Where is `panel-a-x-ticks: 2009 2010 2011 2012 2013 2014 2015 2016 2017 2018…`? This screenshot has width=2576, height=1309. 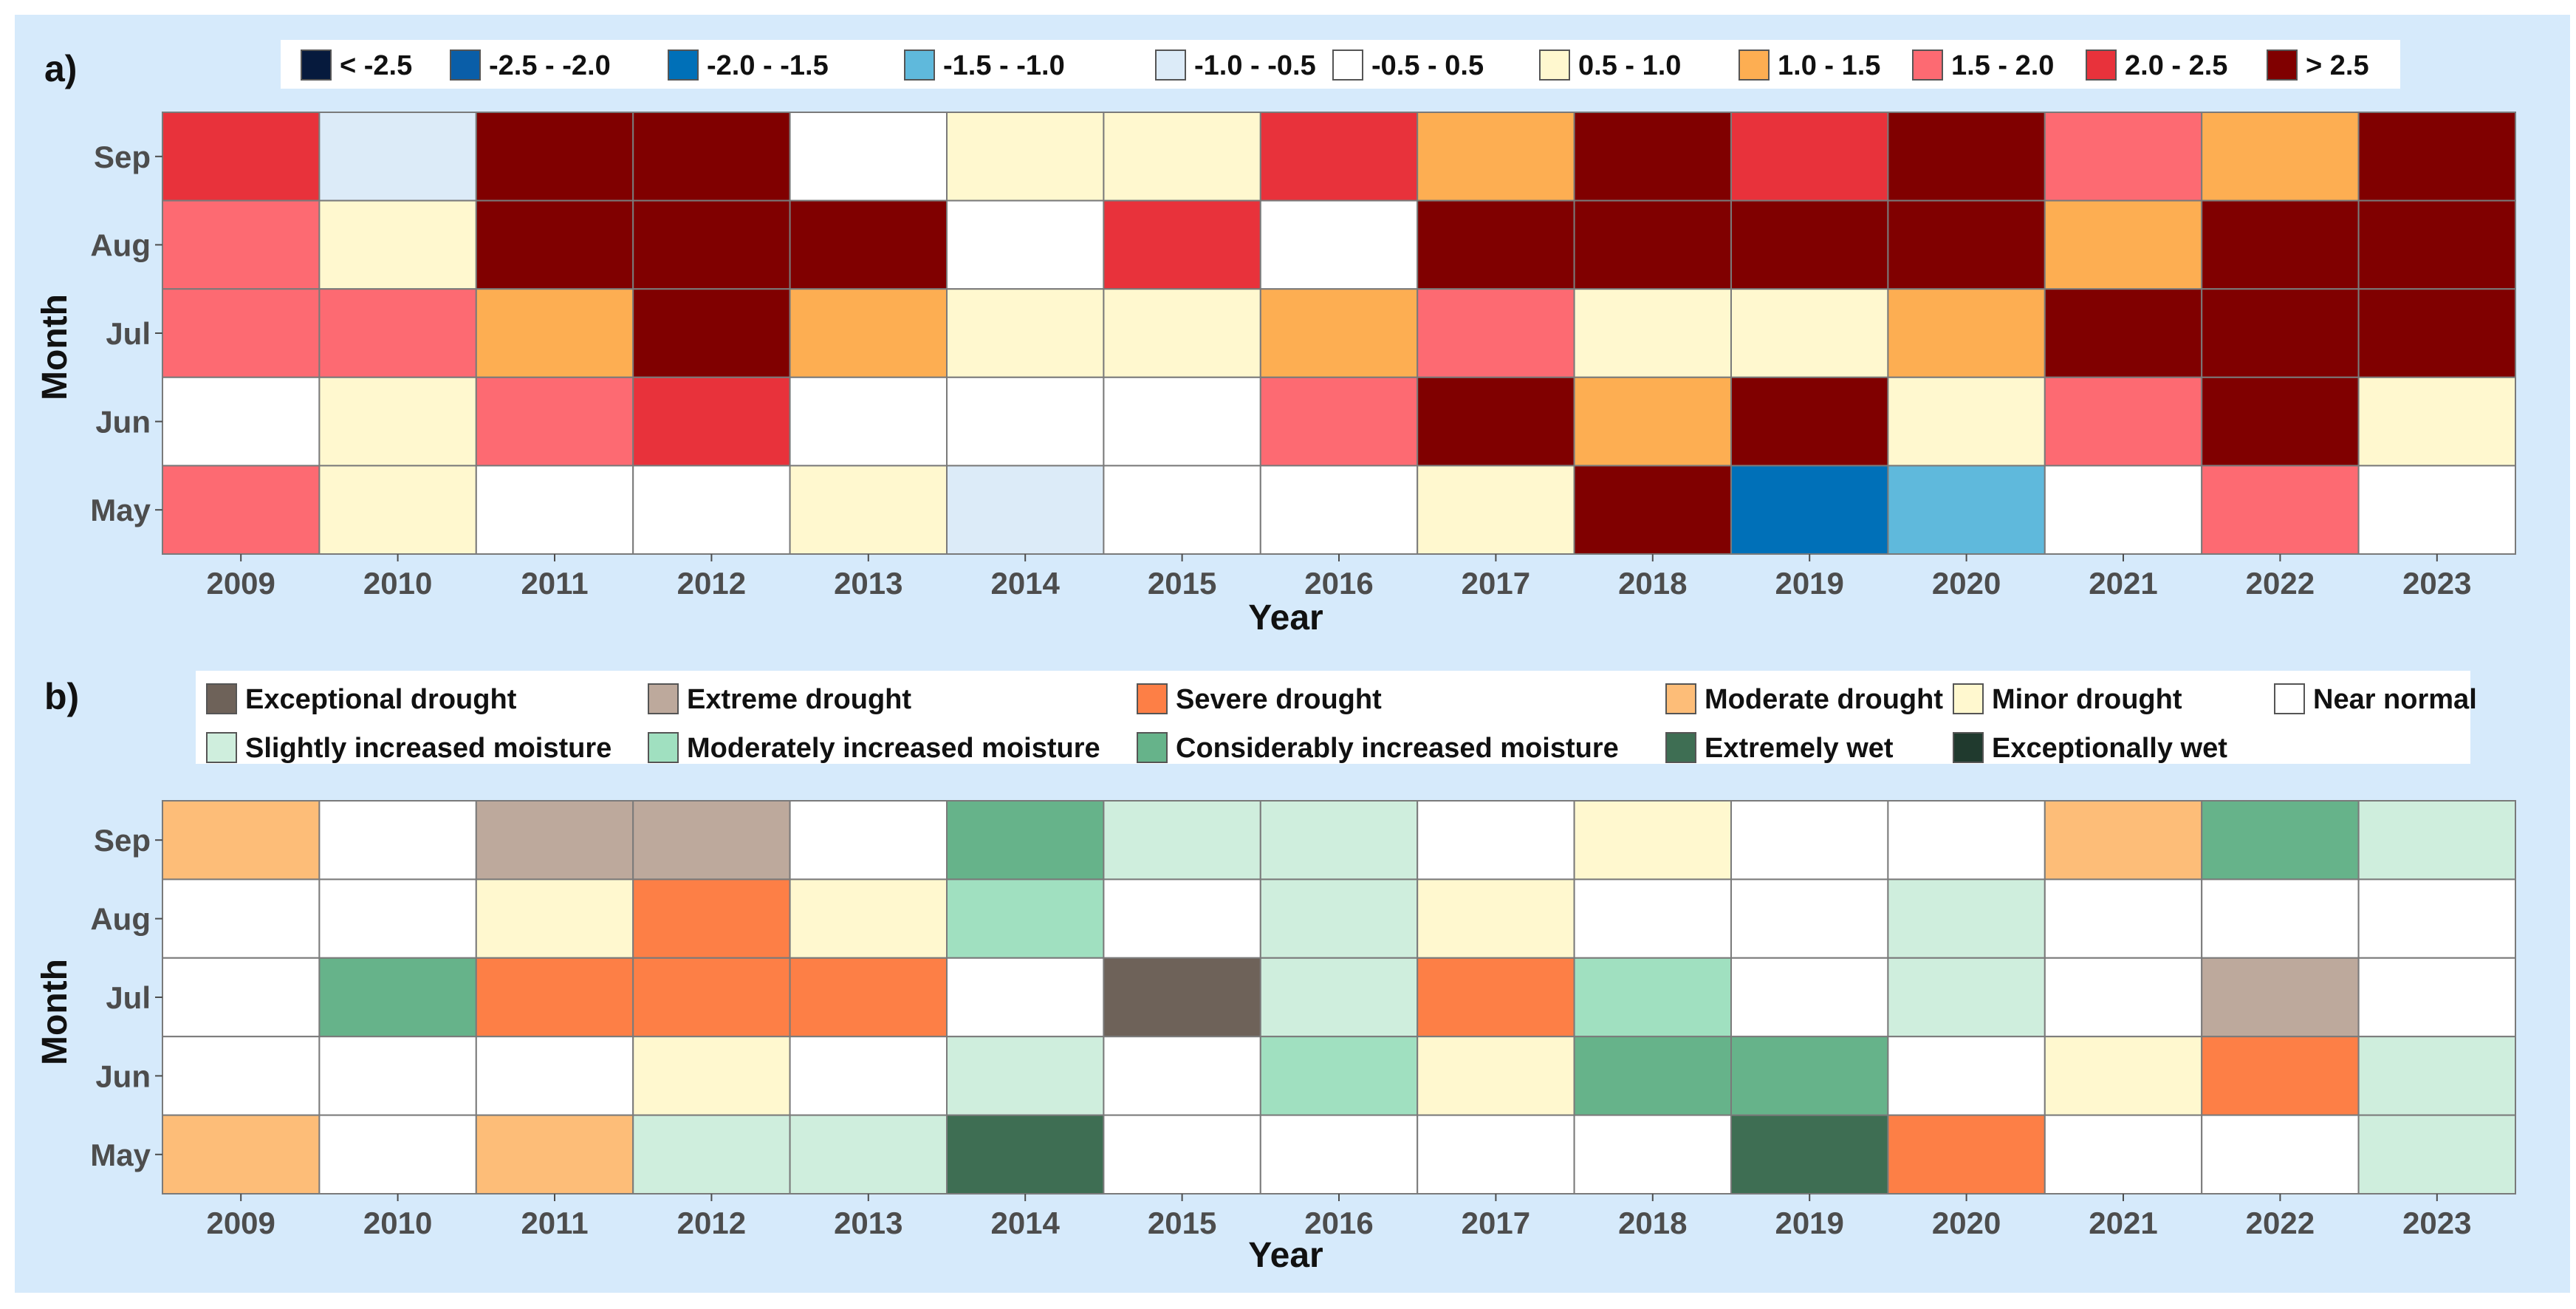
panel-a-x-ticks: 2009 2010 2011 2012 2013 2014 2015 2016 2017 2018… is located at coordinates (1339, 577).